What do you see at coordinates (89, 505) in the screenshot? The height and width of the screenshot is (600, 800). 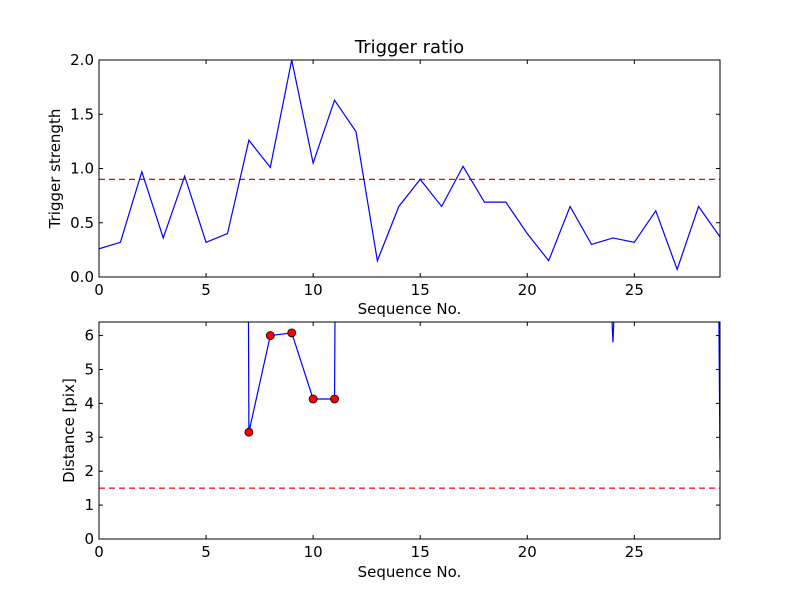 I see `y-tick-label: 1` at bounding box center [89, 505].